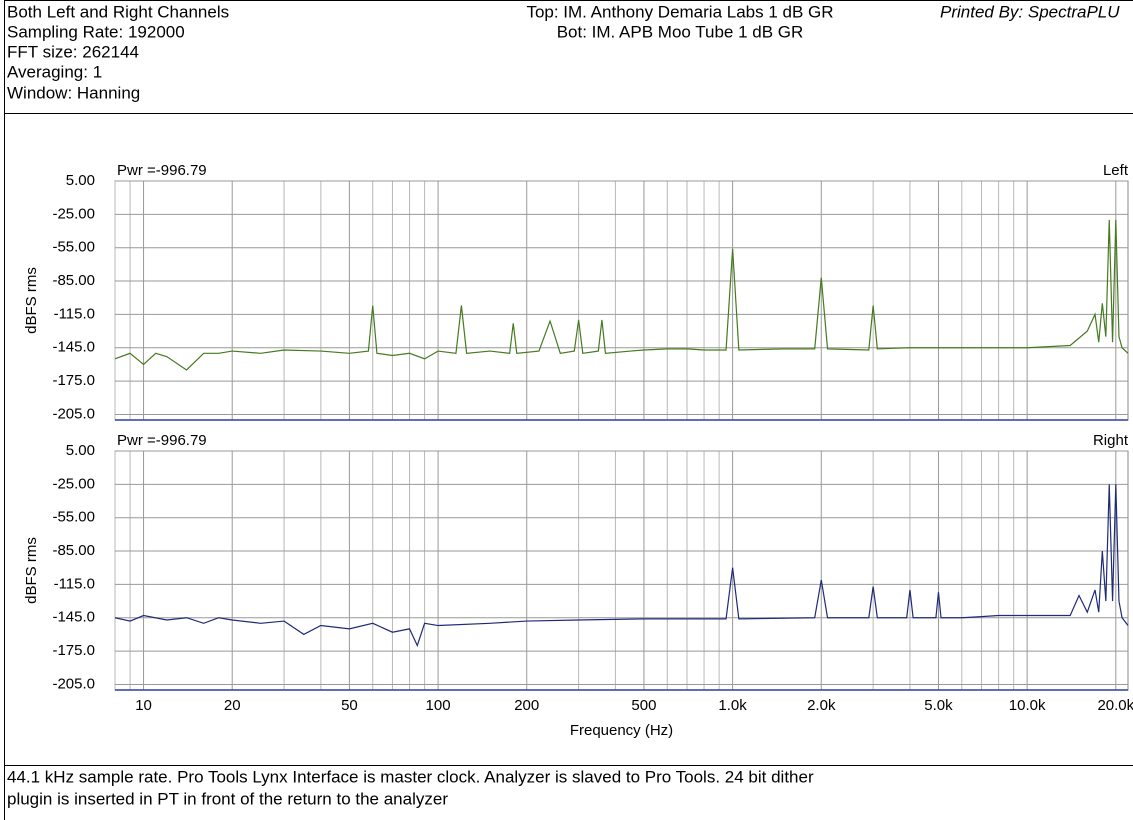 This screenshot has height=820, width=1133. What do you see at coordinates (118, 11) in the screenshot?
I see `header-line: Both Left and Right Channels` at bounding box center [118, 11].